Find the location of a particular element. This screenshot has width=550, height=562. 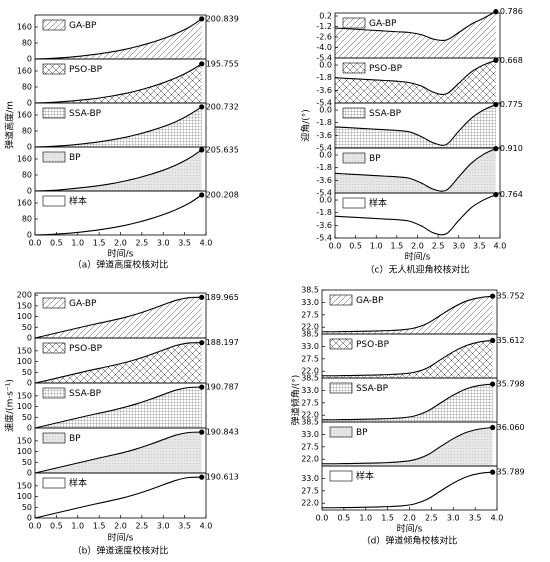

legend-label: GA-BP is located at coordinates (383, 24).